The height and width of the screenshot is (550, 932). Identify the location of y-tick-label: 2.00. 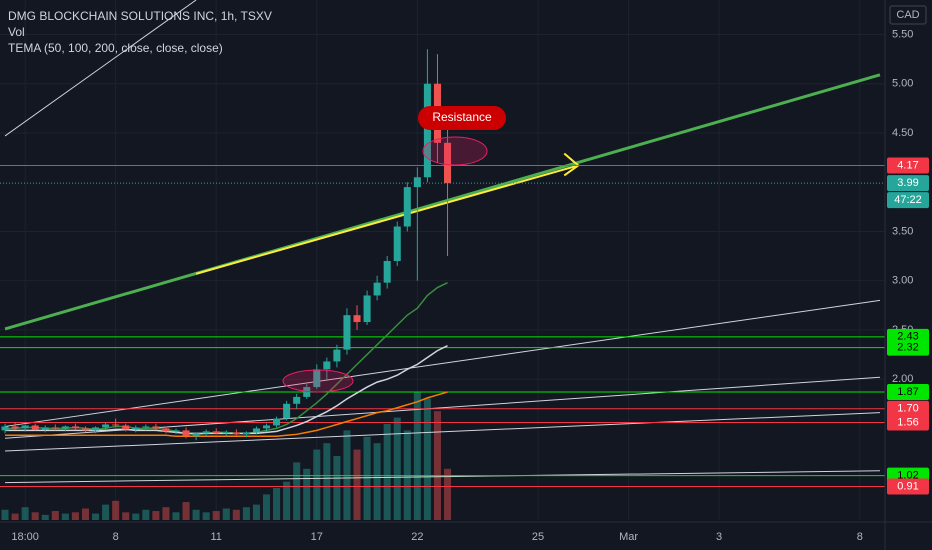
(902, 379).